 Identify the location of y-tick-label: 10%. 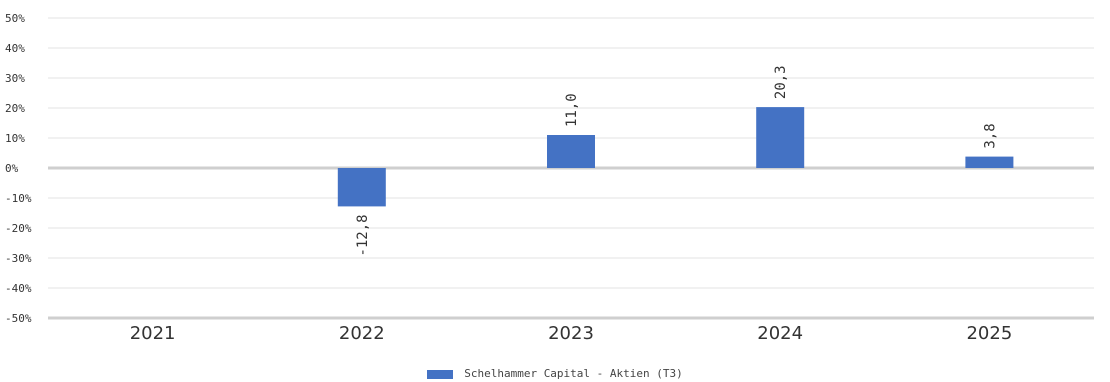
(15, 138).